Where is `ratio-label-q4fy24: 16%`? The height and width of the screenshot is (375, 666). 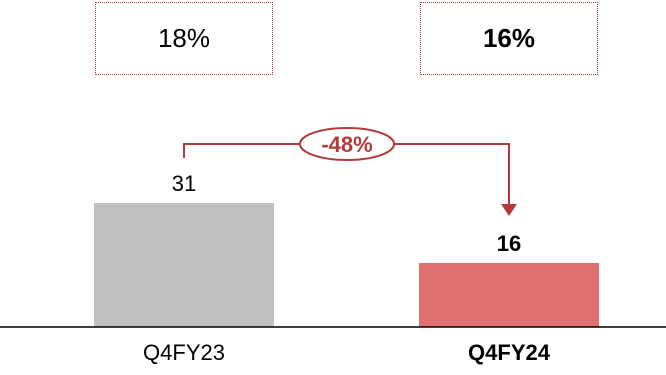
ratio-label-q4fy24: 16% is located at coordinates (509, 38).